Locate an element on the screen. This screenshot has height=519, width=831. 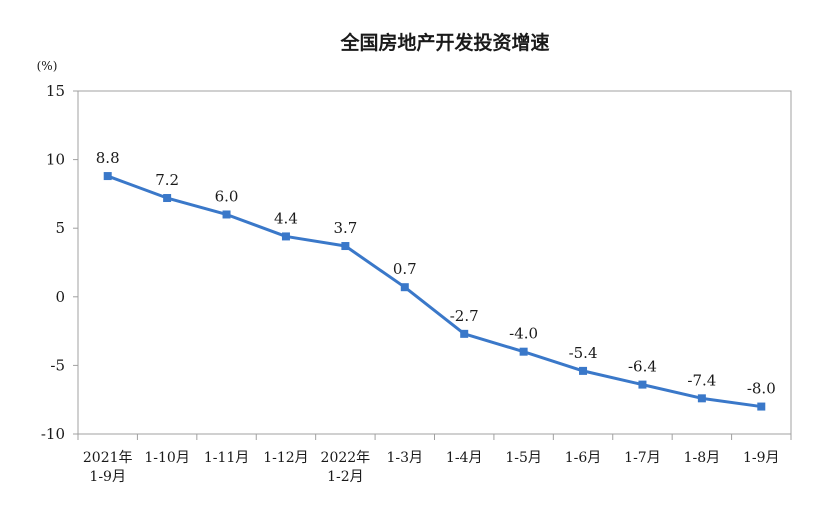
data-label: -8.0 is located at coordinates (761, 389).